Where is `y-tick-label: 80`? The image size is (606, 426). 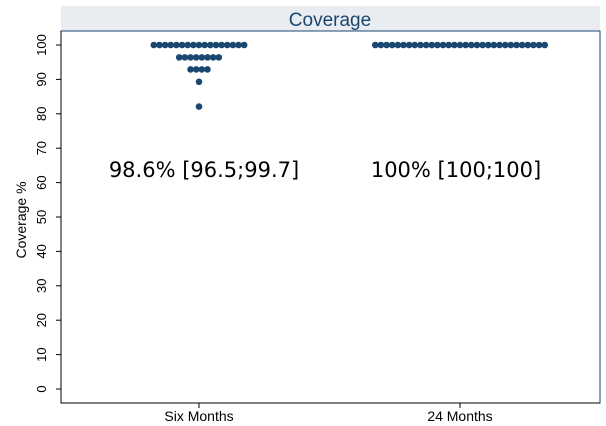
y-tick-label: 80 is located at coordinates (41, 114).